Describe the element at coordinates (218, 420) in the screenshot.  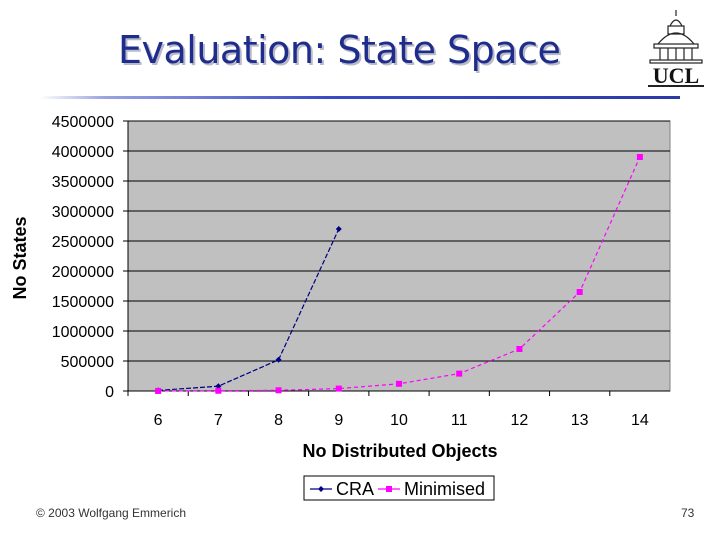
I see `x-tick-label: 7` at that location.